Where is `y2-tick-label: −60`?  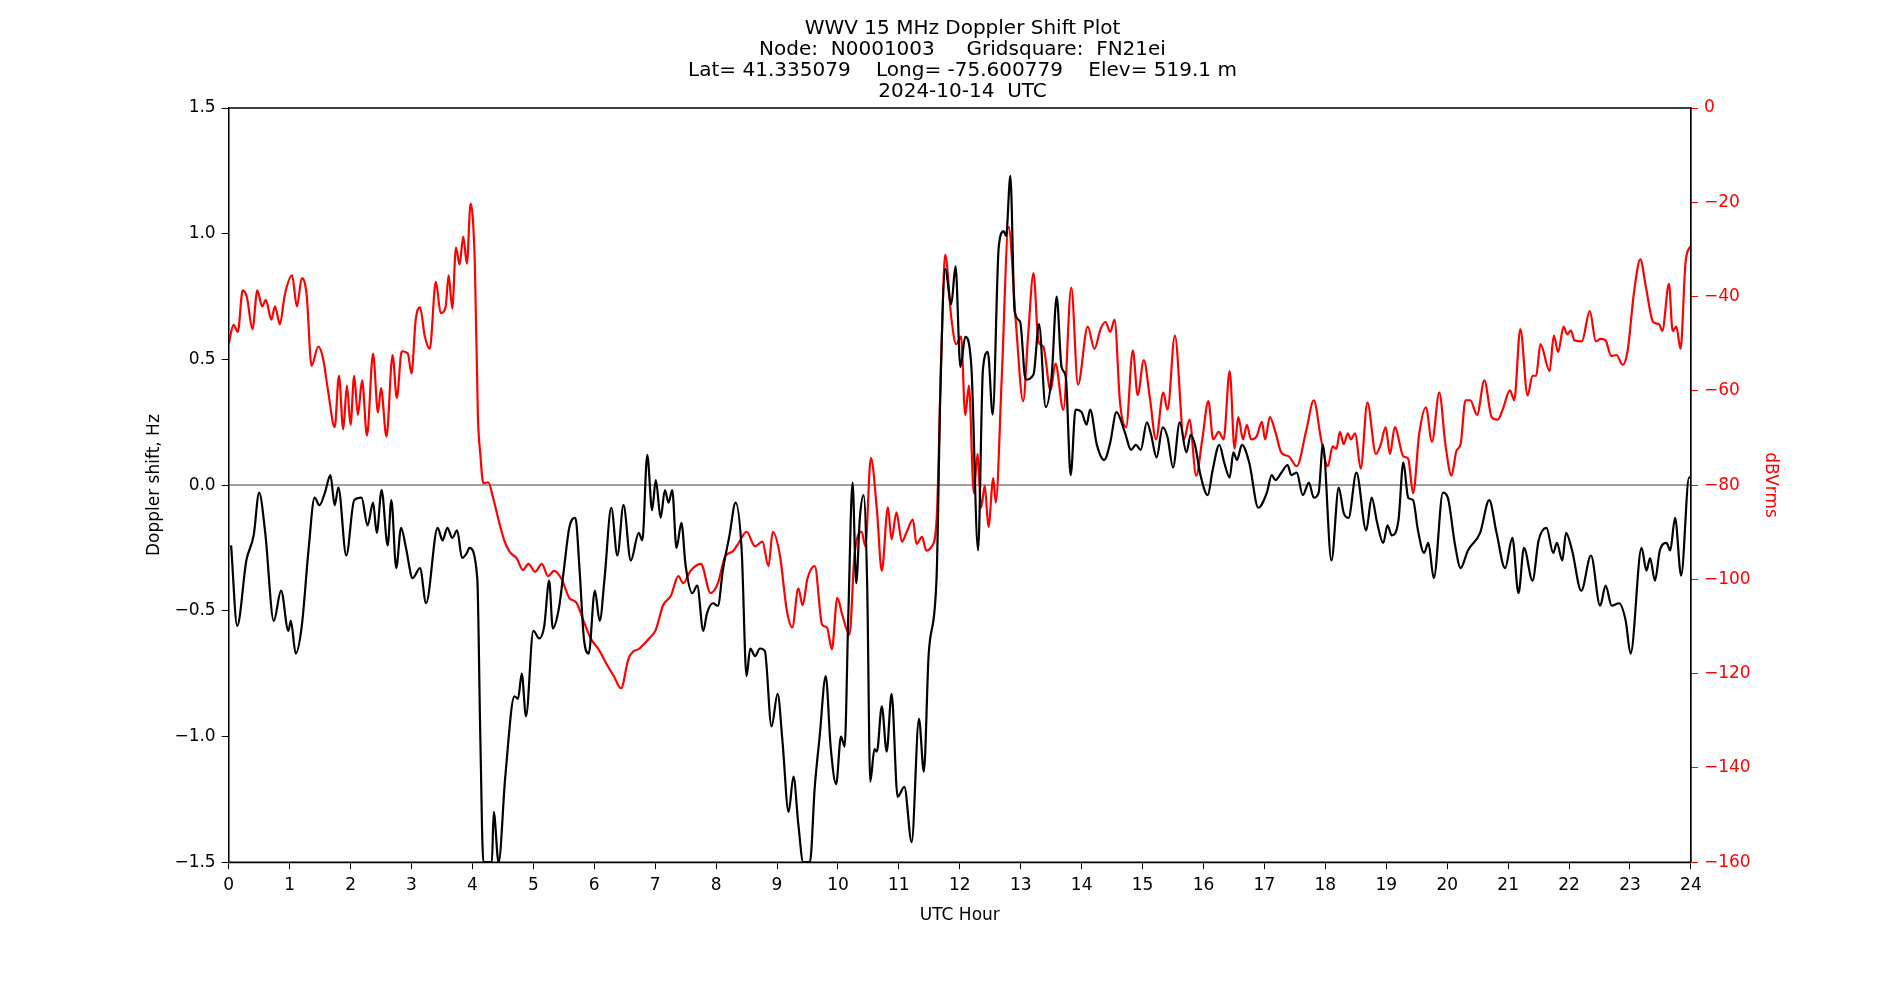 y2-tick-label: −60 is located at coordinates (1721, 389).